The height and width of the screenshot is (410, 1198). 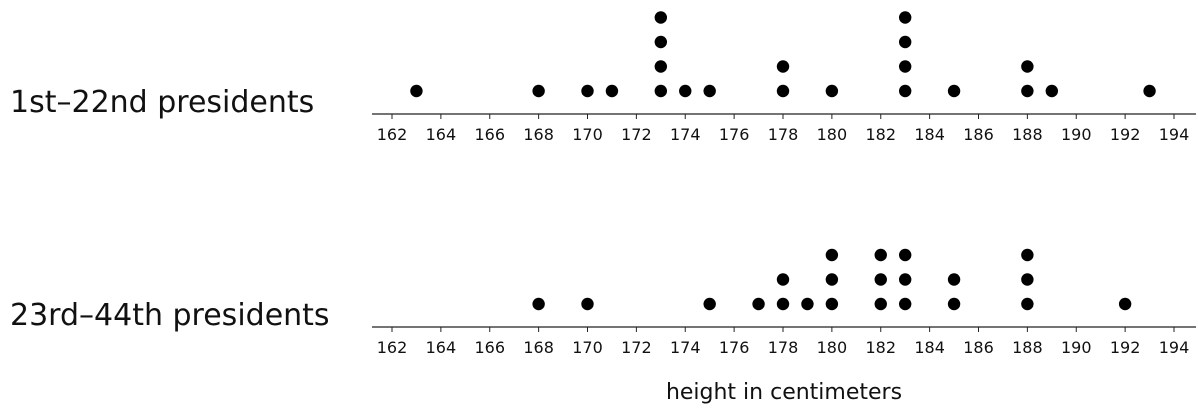 What do you see at coordinates (170, 315) in the screenshot?
I see `panel-label-2: 23rd–44th presidents` at bounding box center [170, 315].